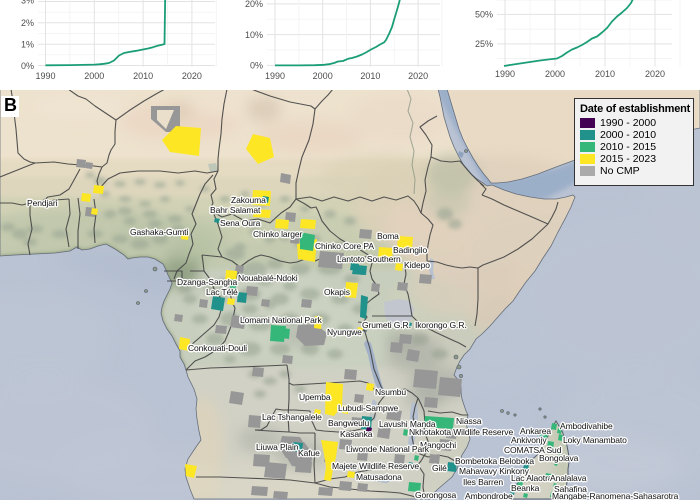  What do you see at coordinates (27, 45) in the screenshot?
I see `svg-text: 1%` at bounding box center [27, 45].